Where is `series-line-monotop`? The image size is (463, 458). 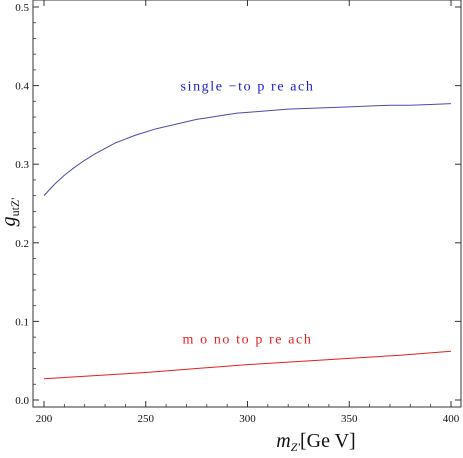 series-line-monotop is located at coordinates (247, 365).